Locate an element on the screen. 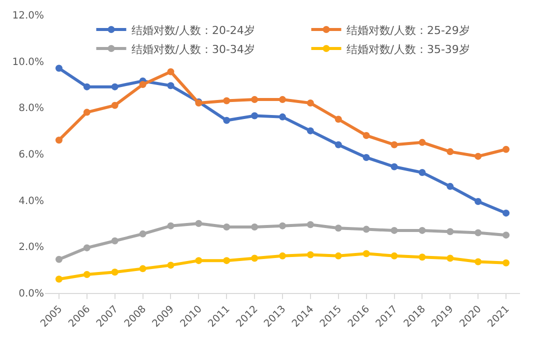 The image size is (535, 340). y-tick-label: 2.0% is located at coordinates (31, 248).